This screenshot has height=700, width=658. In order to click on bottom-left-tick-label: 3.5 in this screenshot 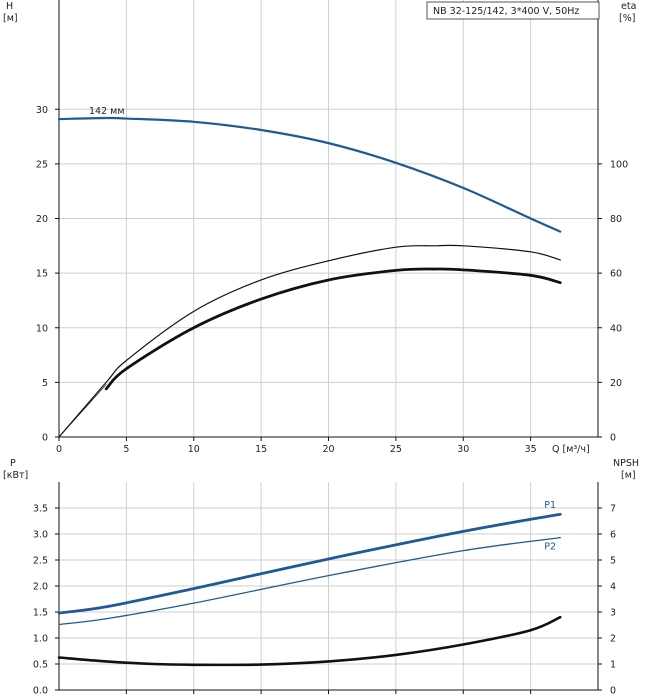, I will do `click(40, 509)`.